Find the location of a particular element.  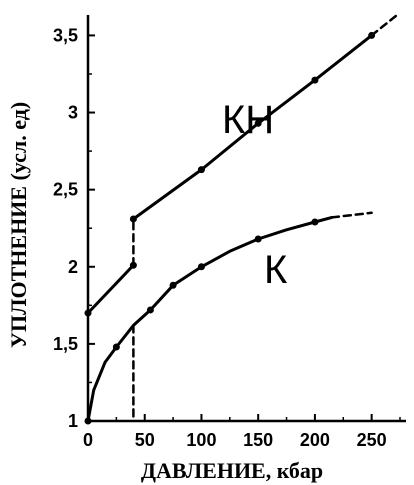

y-tick-label: 1,5 is located at coordinates (65, 344).